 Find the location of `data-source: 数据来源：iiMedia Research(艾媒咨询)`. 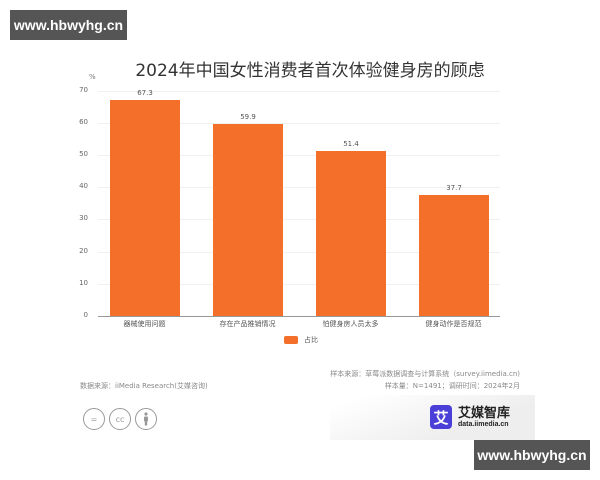

data-source: 数据来源：iiMedia Research(艾媒咨询) is located at coordinates (144, 386).